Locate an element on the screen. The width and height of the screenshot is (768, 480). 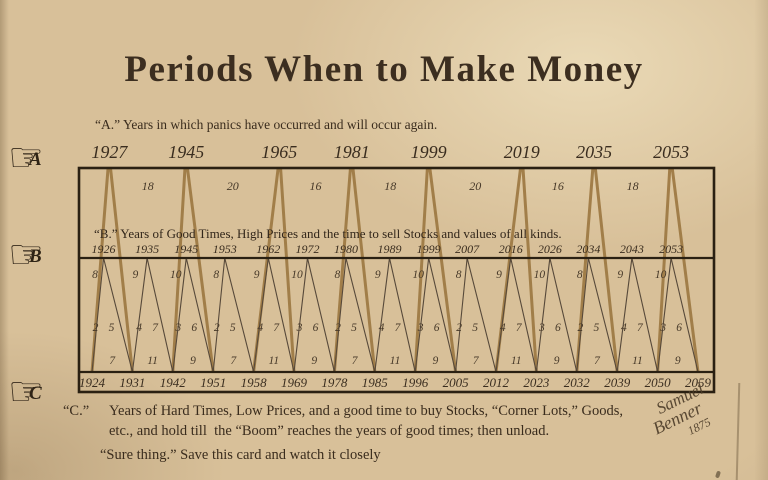
row-pointer-b: ☞ B is located at coordinates (40, 257).